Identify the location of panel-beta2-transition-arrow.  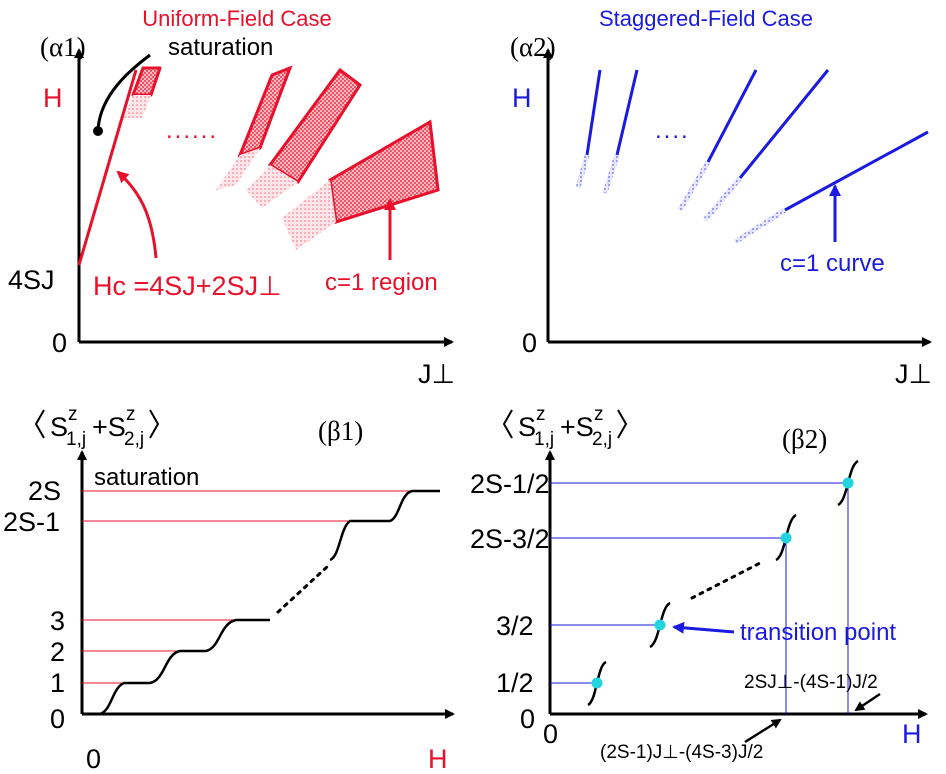
(703, 627).